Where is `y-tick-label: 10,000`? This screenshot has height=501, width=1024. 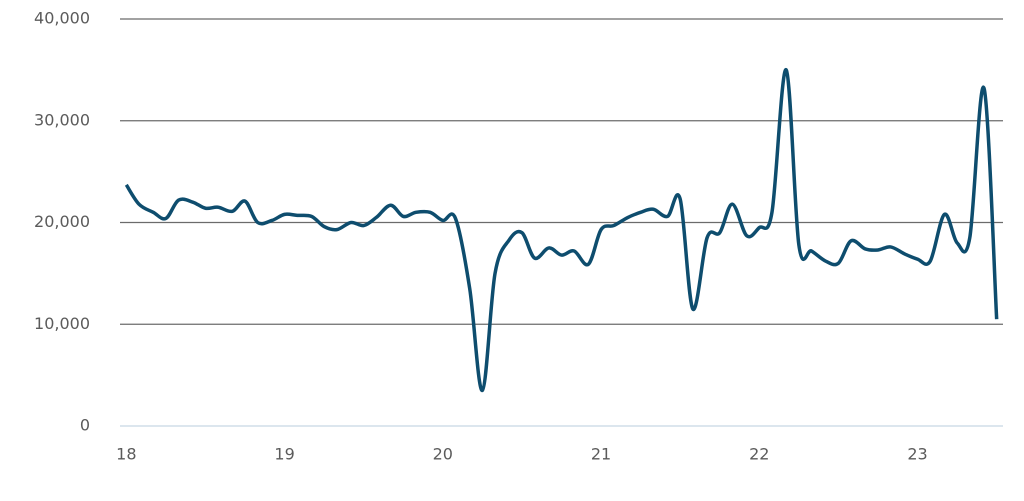 y-tick-label: 10,000 is located at coordinates (62, 323).